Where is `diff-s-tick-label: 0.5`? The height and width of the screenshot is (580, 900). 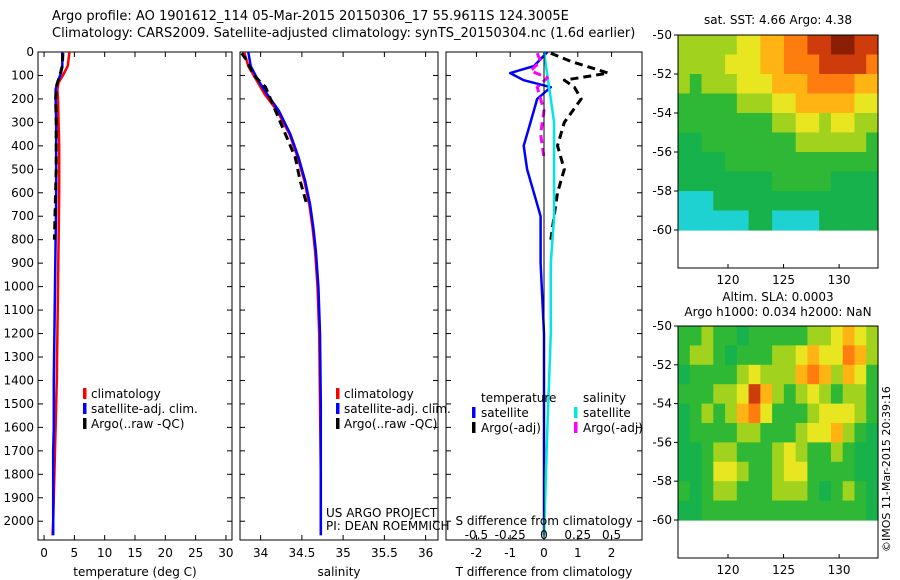 diff-s-tick-label: 0.5 is located at coordinates (611, 535).